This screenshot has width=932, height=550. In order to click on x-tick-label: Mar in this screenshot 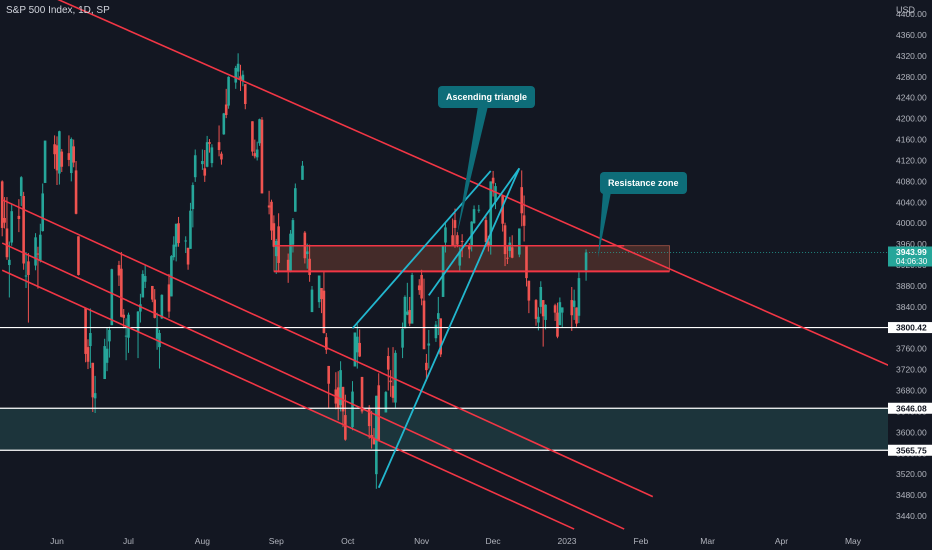, I will do `click(707, 541)`.